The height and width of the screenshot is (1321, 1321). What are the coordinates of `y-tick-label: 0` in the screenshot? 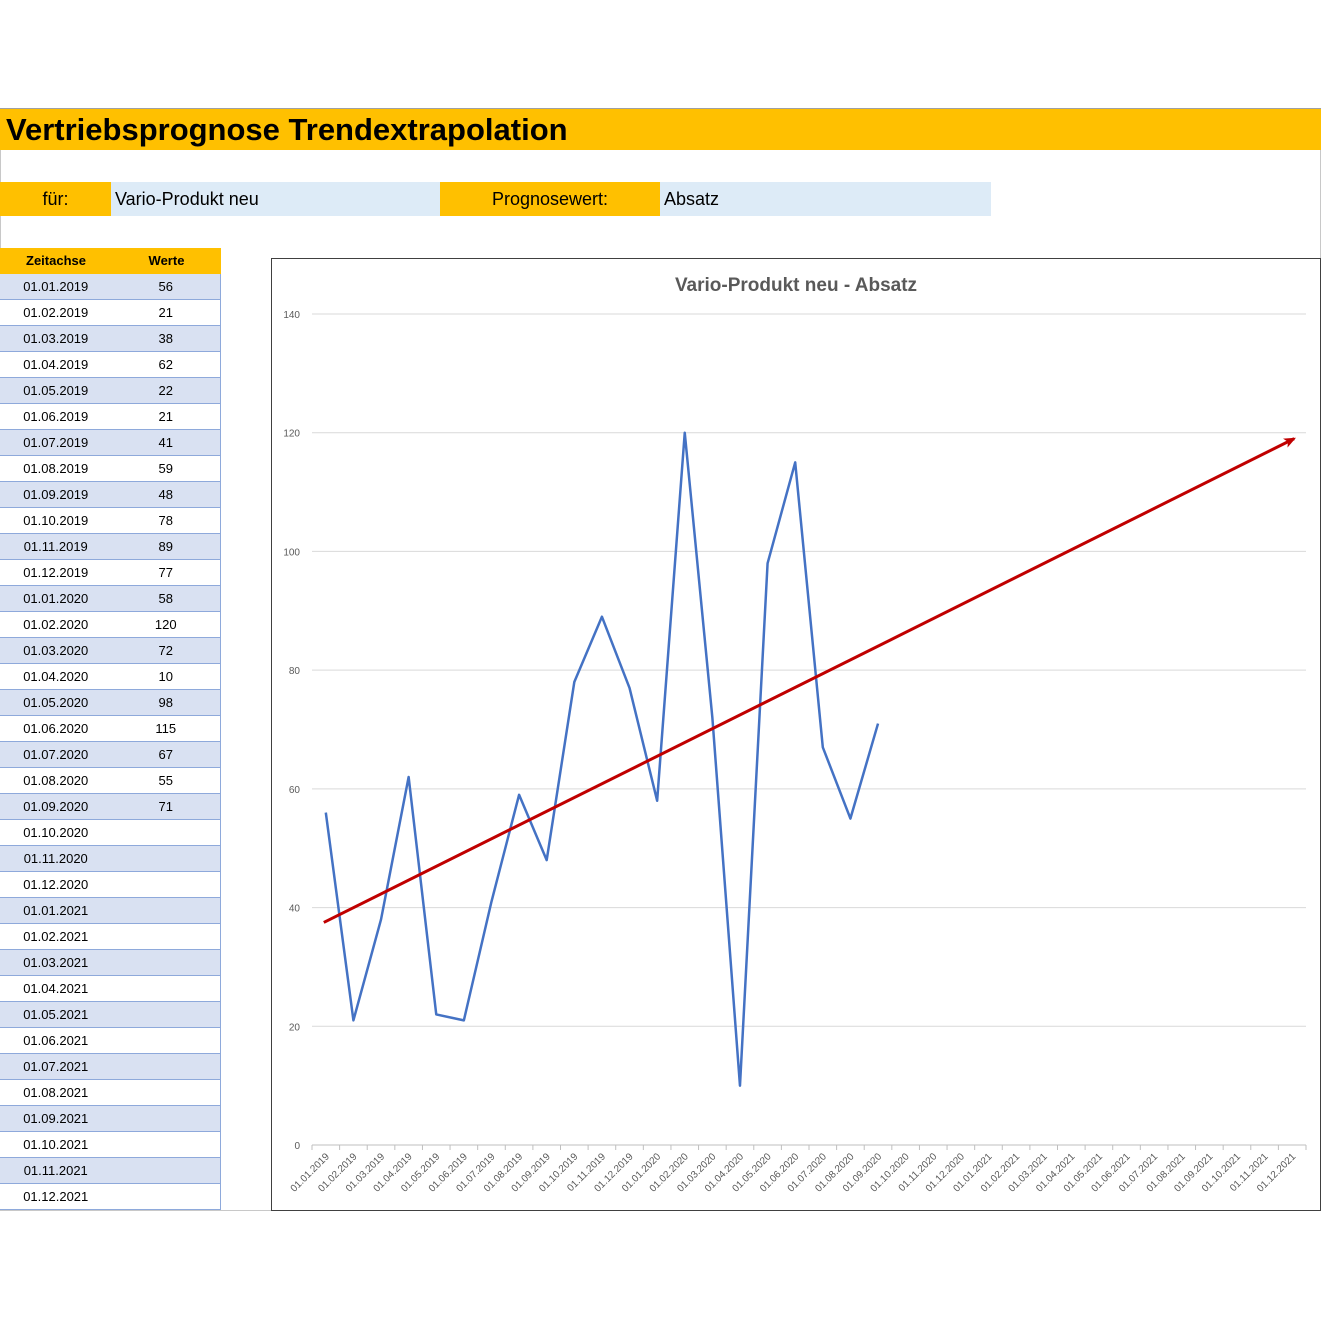 It's located at (297, 1146).